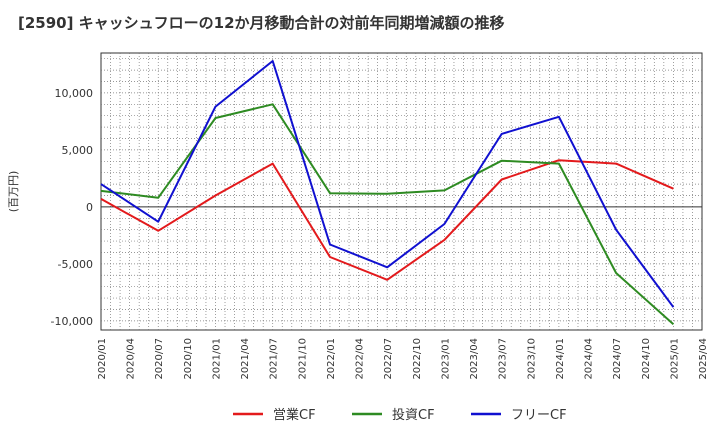 This screenshot has height=440, width=720. What do you see at coordinates (74, 93) in the screenshot?
I see `y-tick-label: 10,000` at bounding box center [74, 93].